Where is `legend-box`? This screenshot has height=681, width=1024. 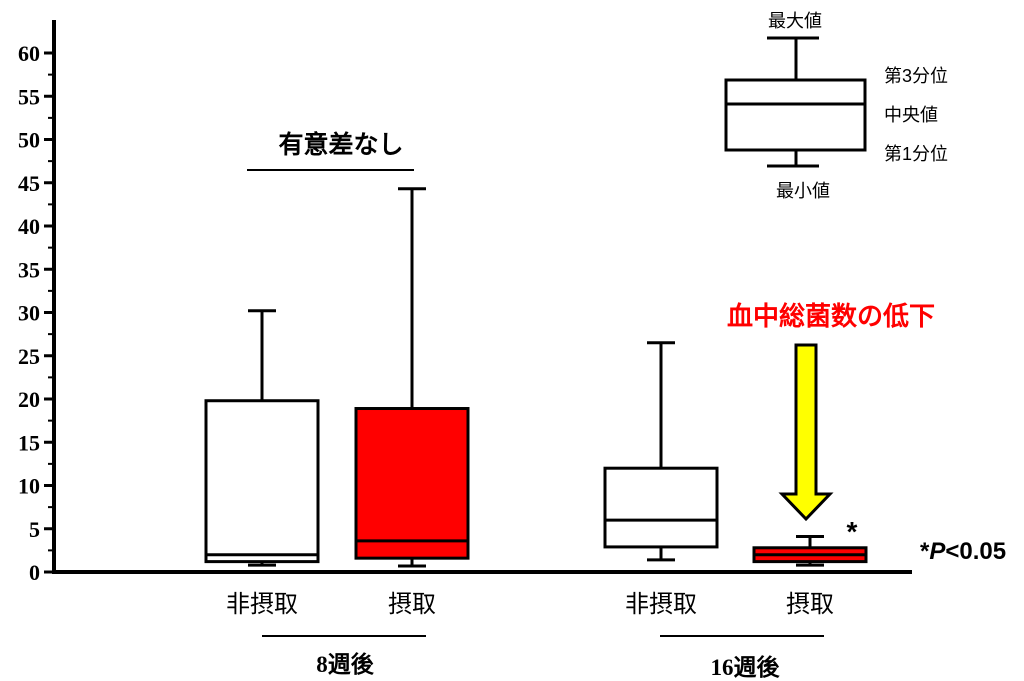 legend-box is located at coordinates (795, 115).